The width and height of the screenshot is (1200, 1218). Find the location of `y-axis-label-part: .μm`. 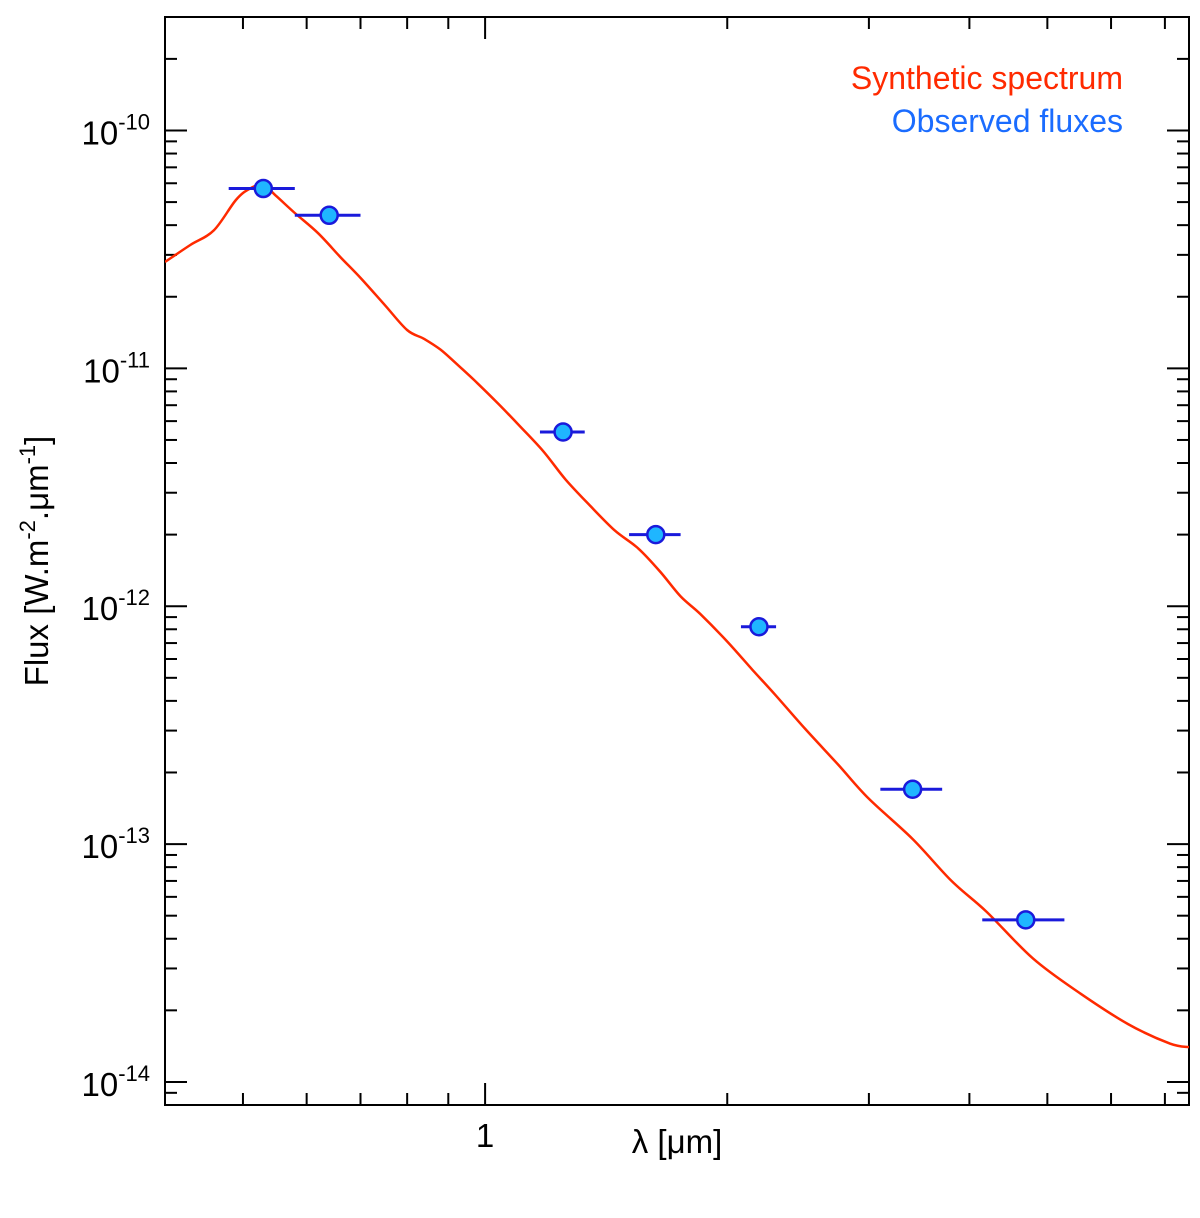

y-axis-label-part: .μm is located at coordinates (36, 492).